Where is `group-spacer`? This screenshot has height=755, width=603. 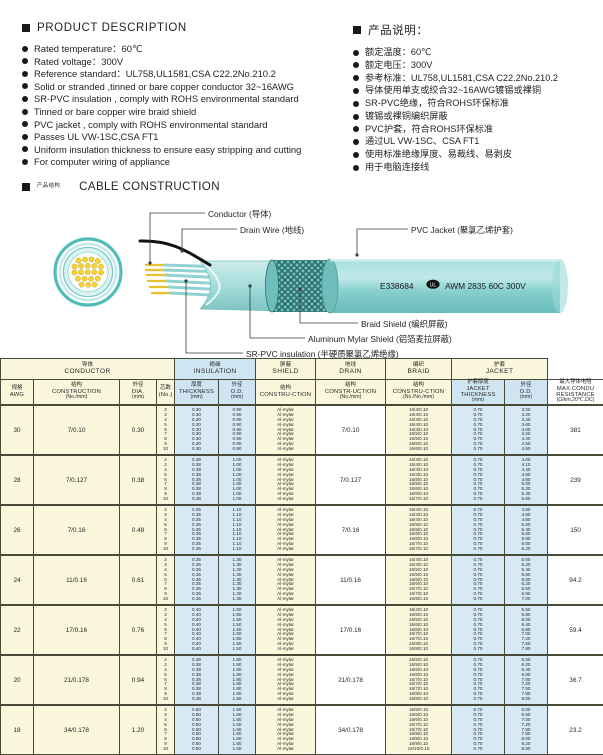
group-spacer is located at coordinates (575, 368).